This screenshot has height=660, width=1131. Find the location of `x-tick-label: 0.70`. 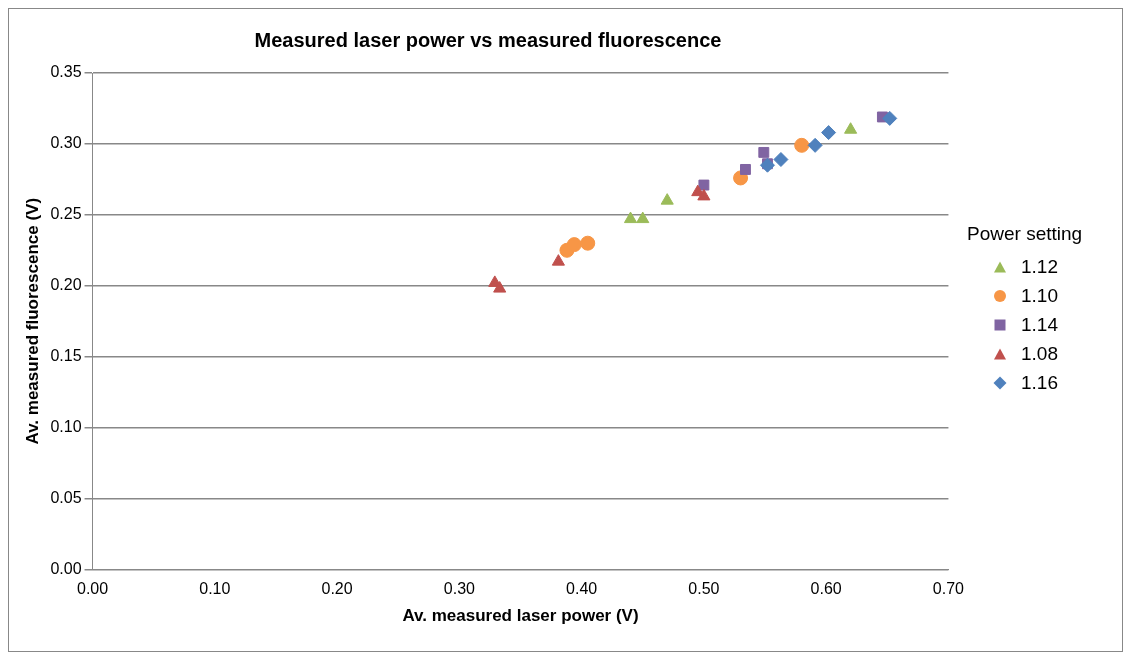

x-tick-label: 0.70 is located at coordinates (948, 589).